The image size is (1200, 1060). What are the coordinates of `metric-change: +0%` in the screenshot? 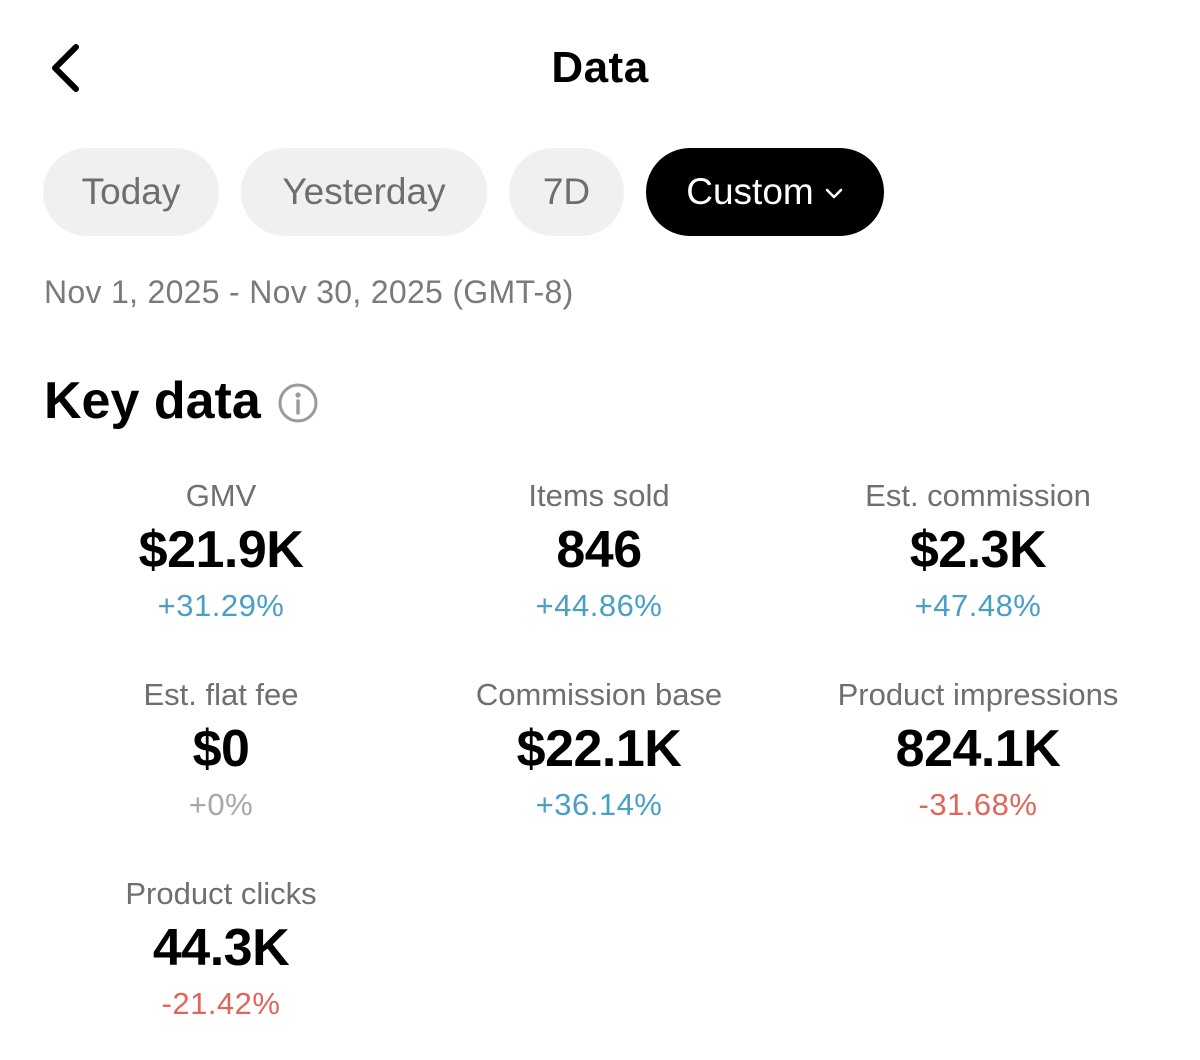 It's located at (221, 804).